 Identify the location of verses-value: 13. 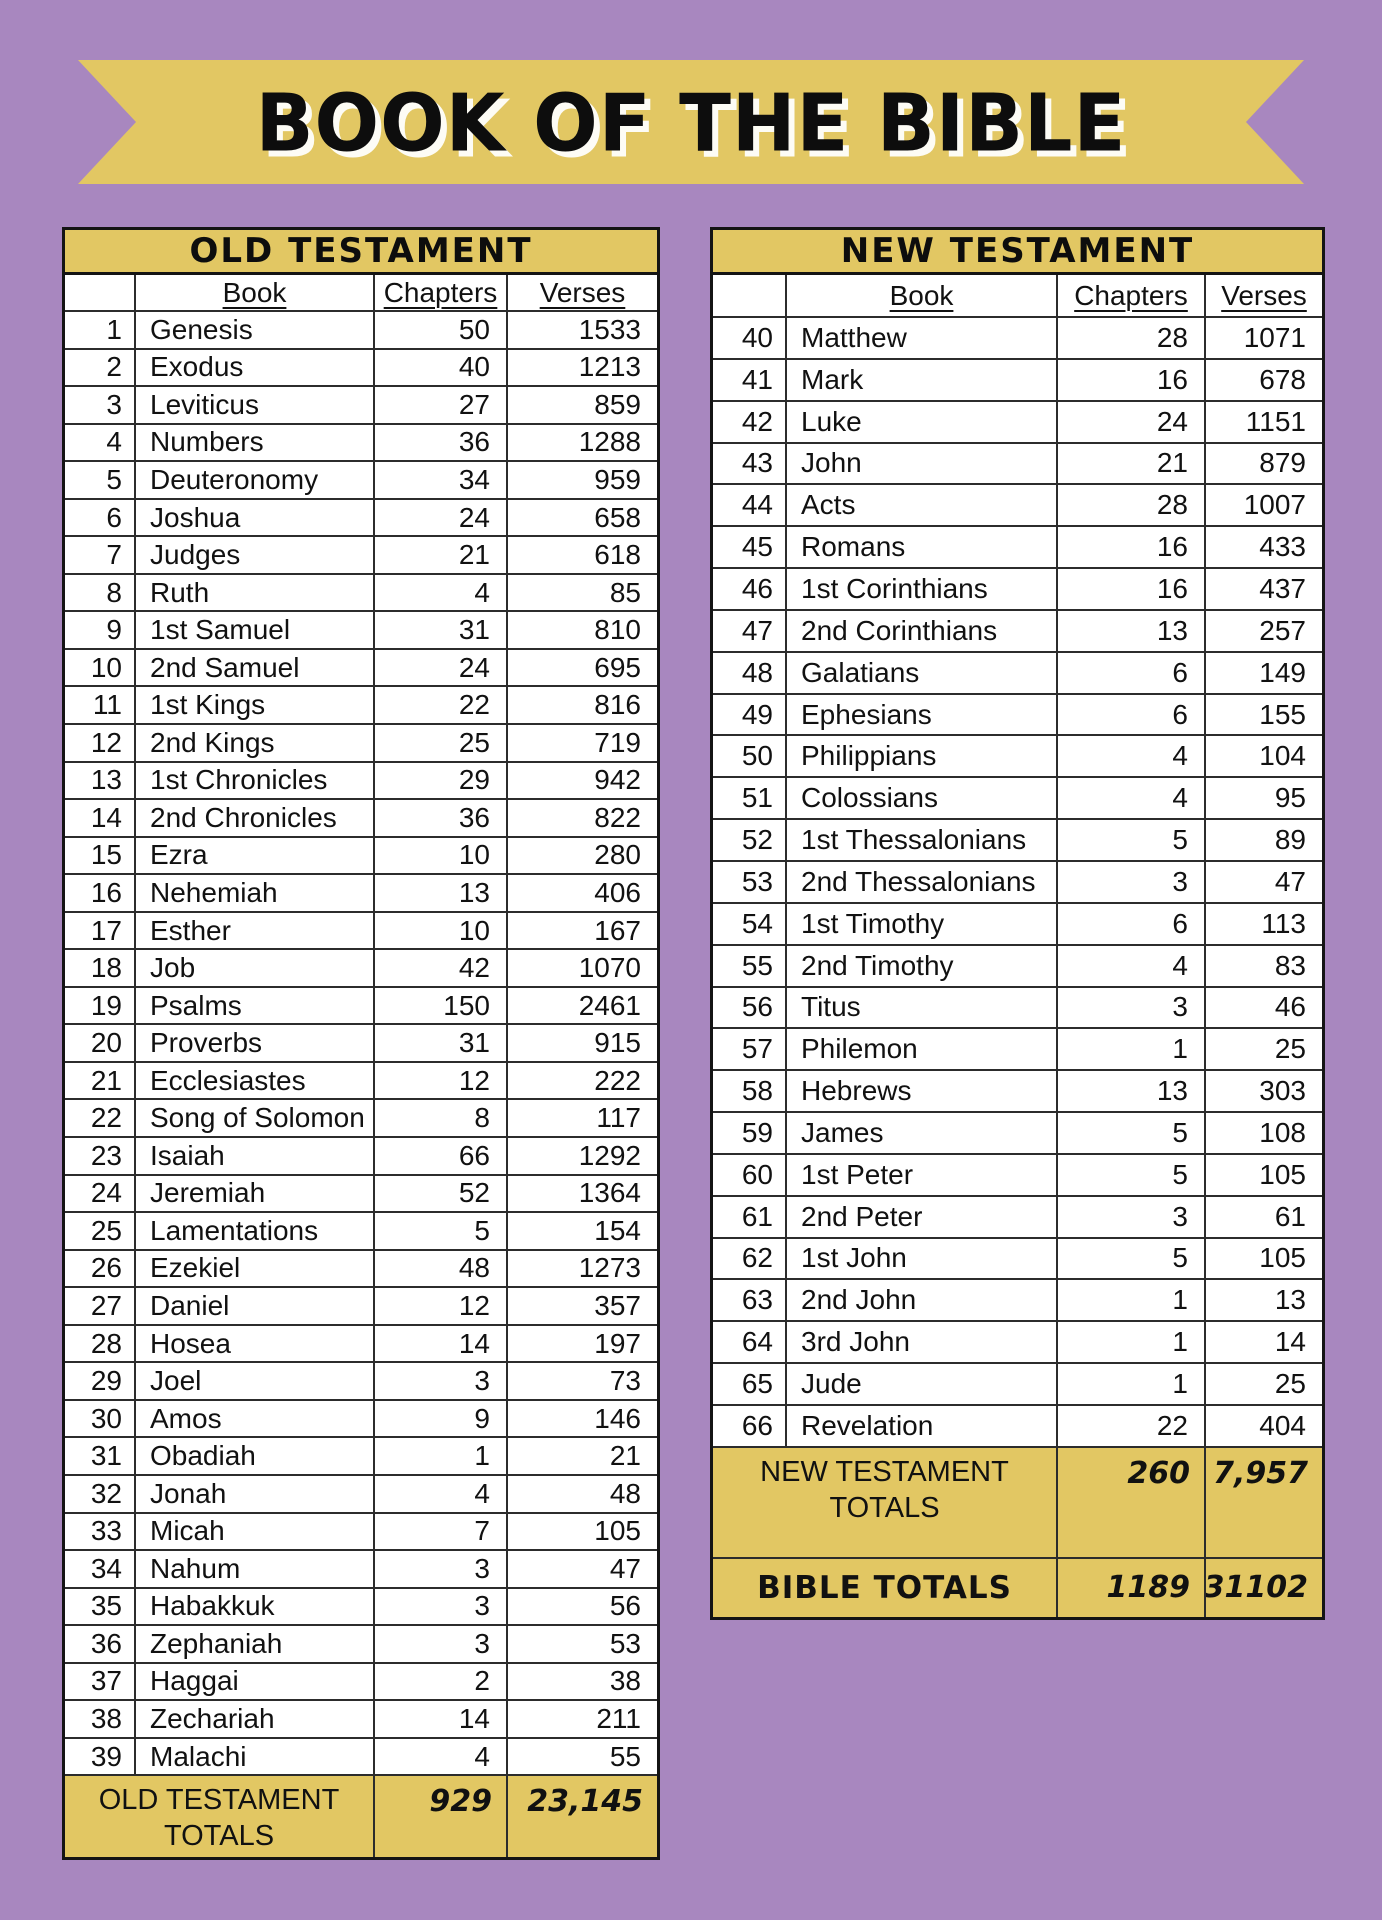
(1264, 1301).